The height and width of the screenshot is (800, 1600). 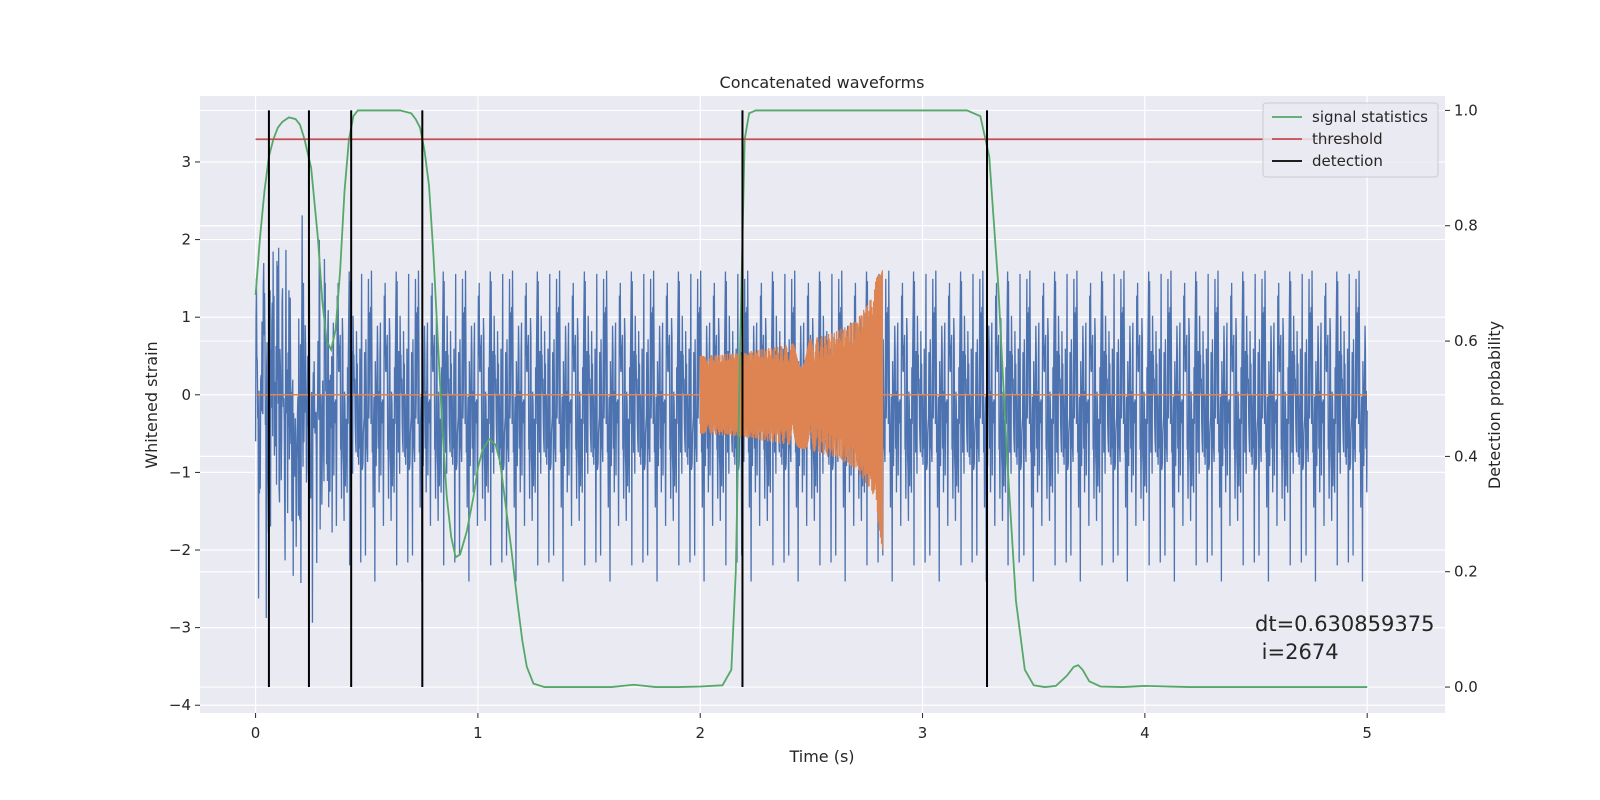 I want to click on y-tick-label: −2, so click(x=180, y=550).